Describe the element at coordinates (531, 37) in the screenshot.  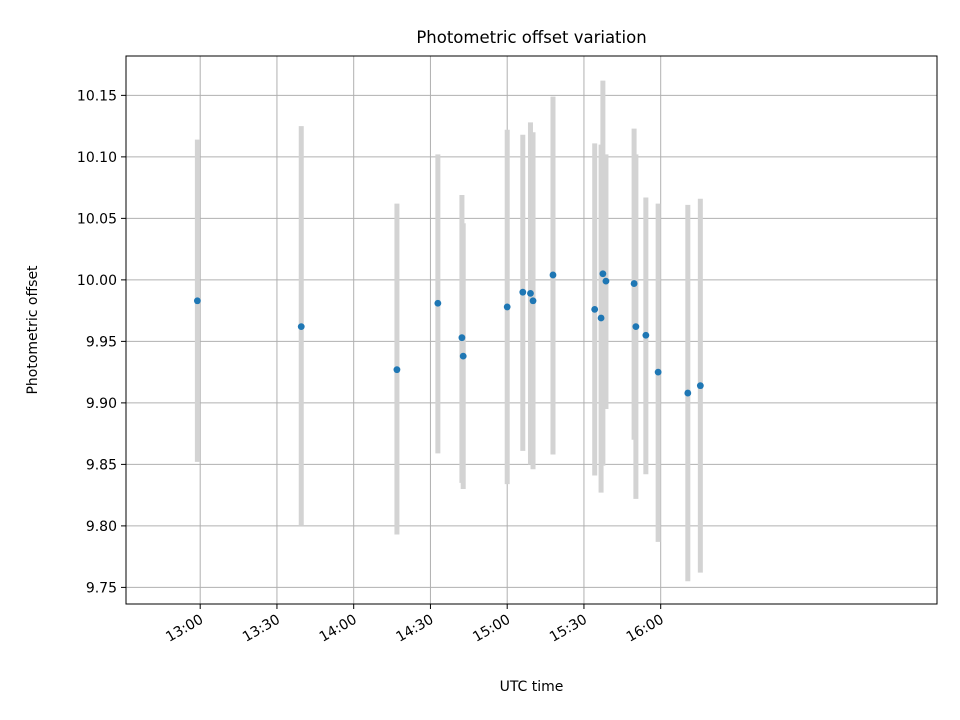
I see `chart-title: Photometric offset variation` at that location.